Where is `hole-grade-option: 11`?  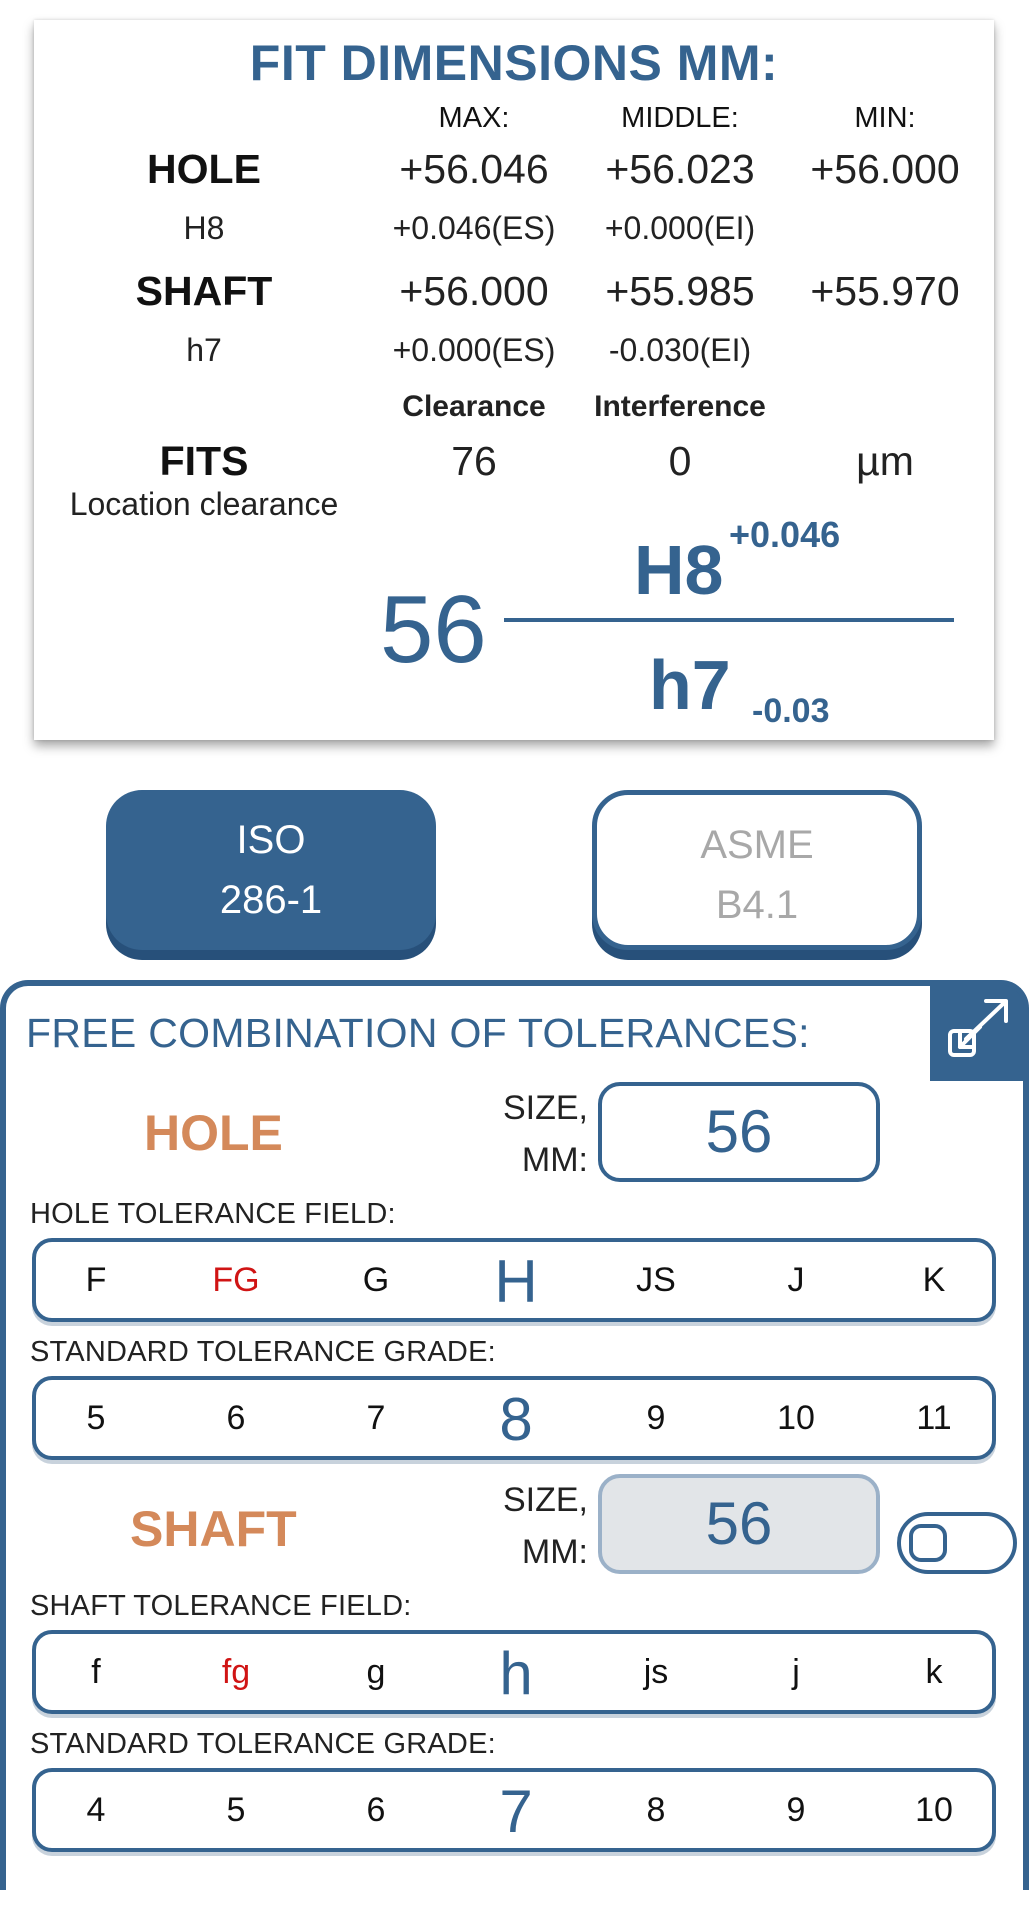
hole-grade-option: 11 is located at coordinates (934, 1418).